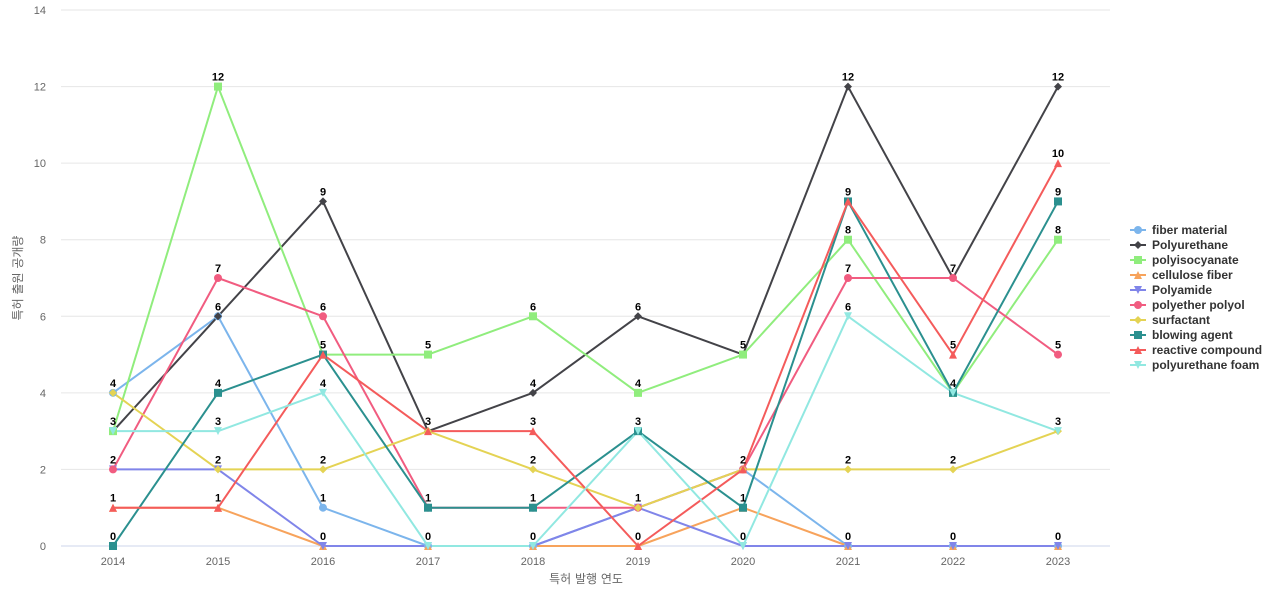  I want to click on legend-item-polyamide: Polyamide, so click(1171, 290).